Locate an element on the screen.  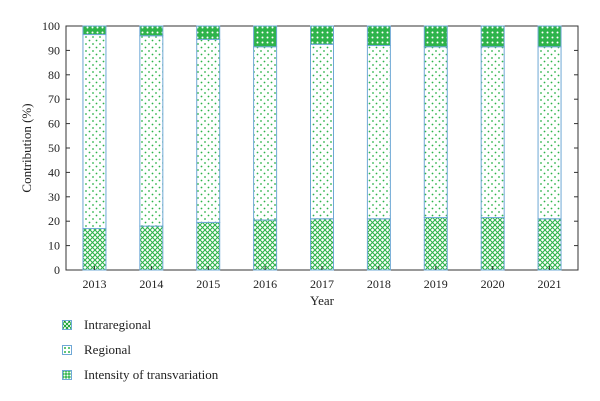
legend-label: Intraregional is located at coordinates (118, 324).